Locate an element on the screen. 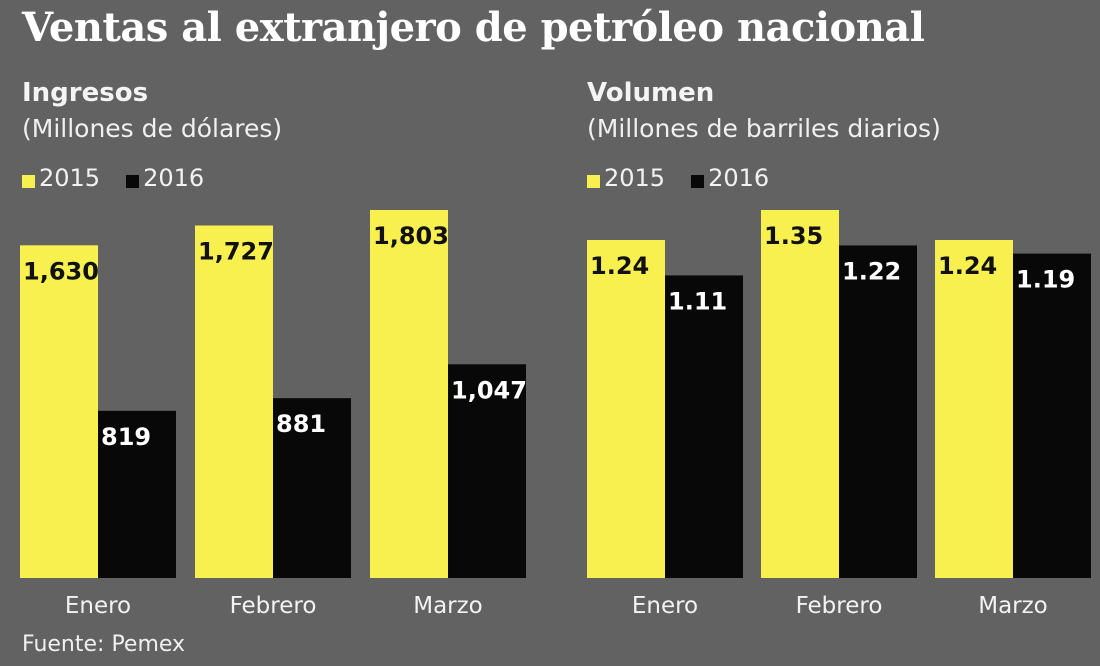  data-label: 1.35 is located at coordinates (793, 236).